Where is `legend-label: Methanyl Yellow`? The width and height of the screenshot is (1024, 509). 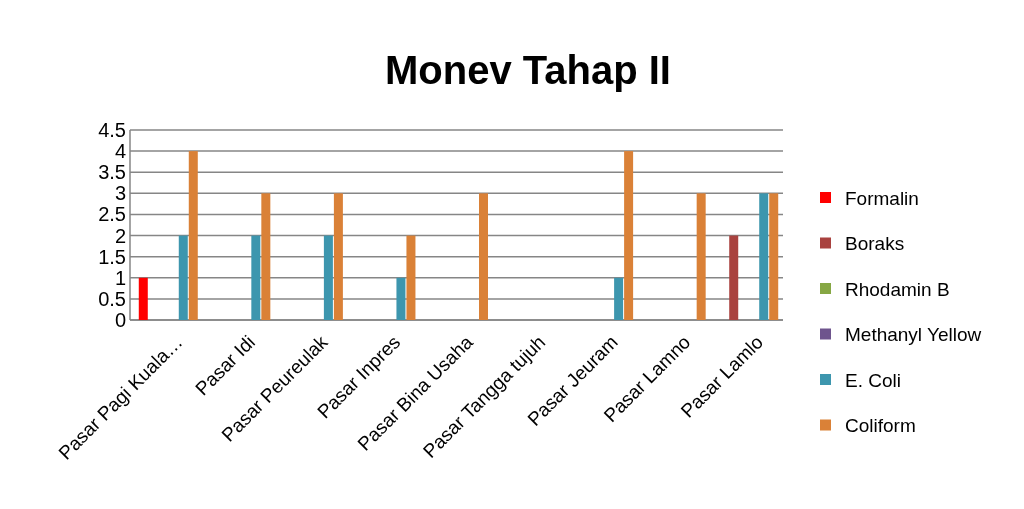 legend-label: Methanyl Yellow is located at coordinates (913, 335).